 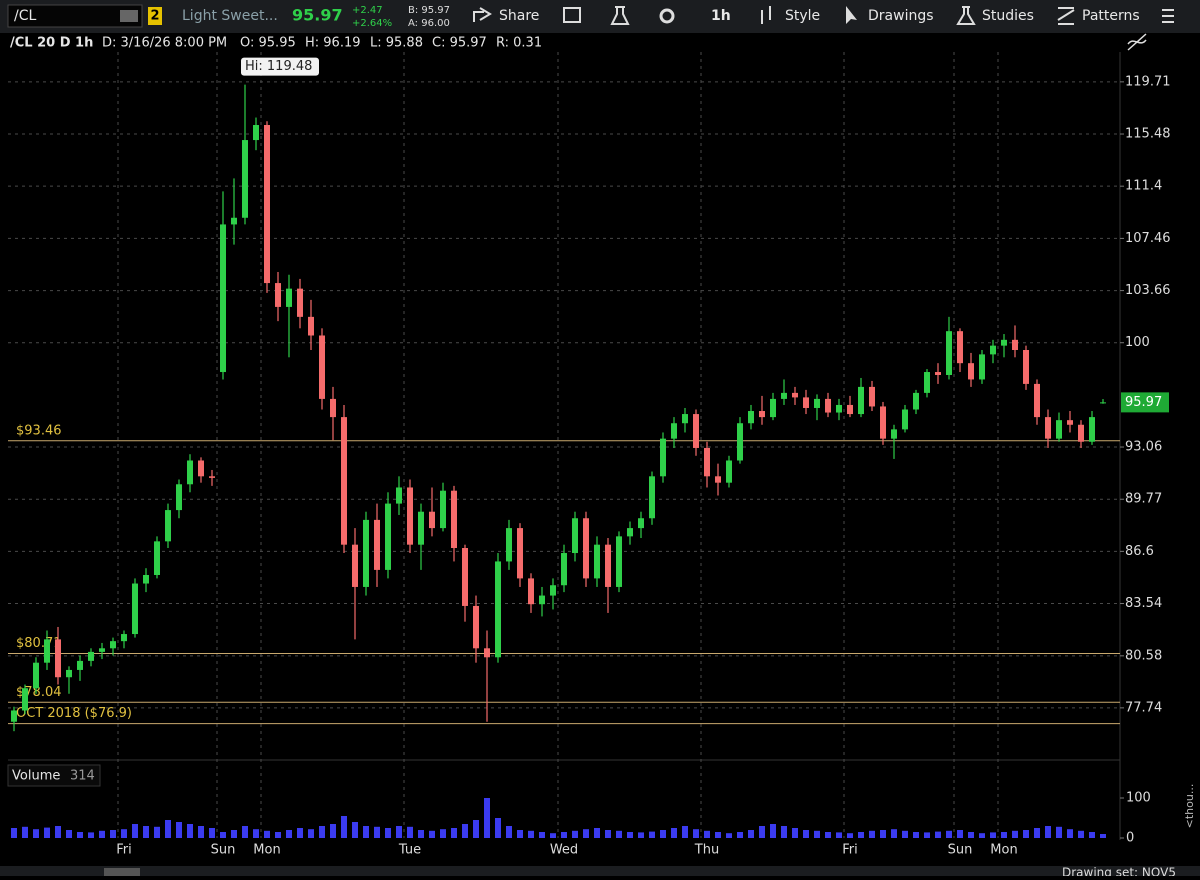 What do you see at coordinates (966, 15) in the screenshot?
I see `studies-icon` at bounding box center [966, 15].